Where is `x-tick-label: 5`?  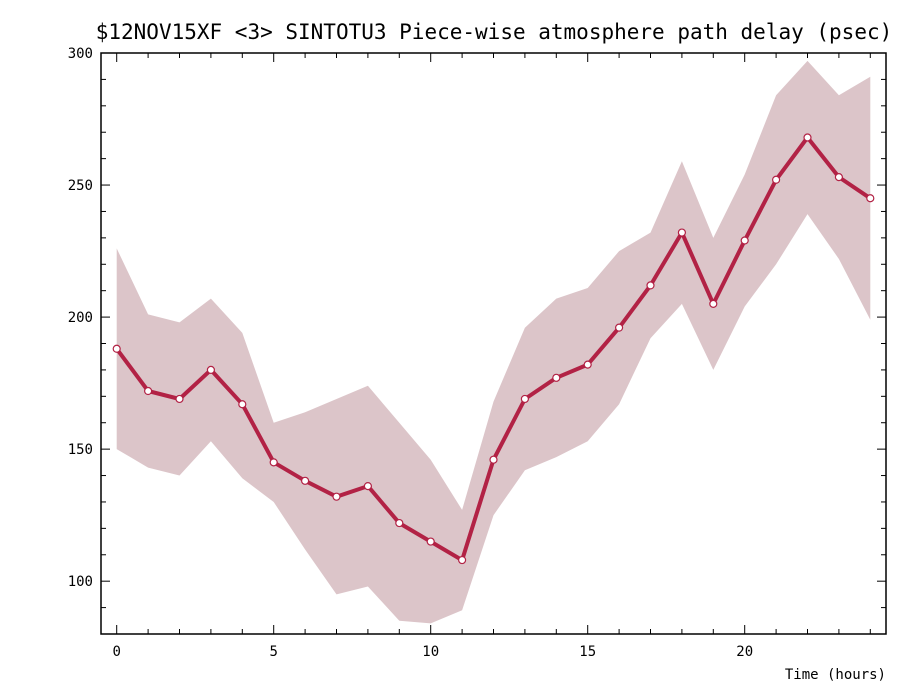
x-tick-label: 5 is located at coordinates (273, 652).